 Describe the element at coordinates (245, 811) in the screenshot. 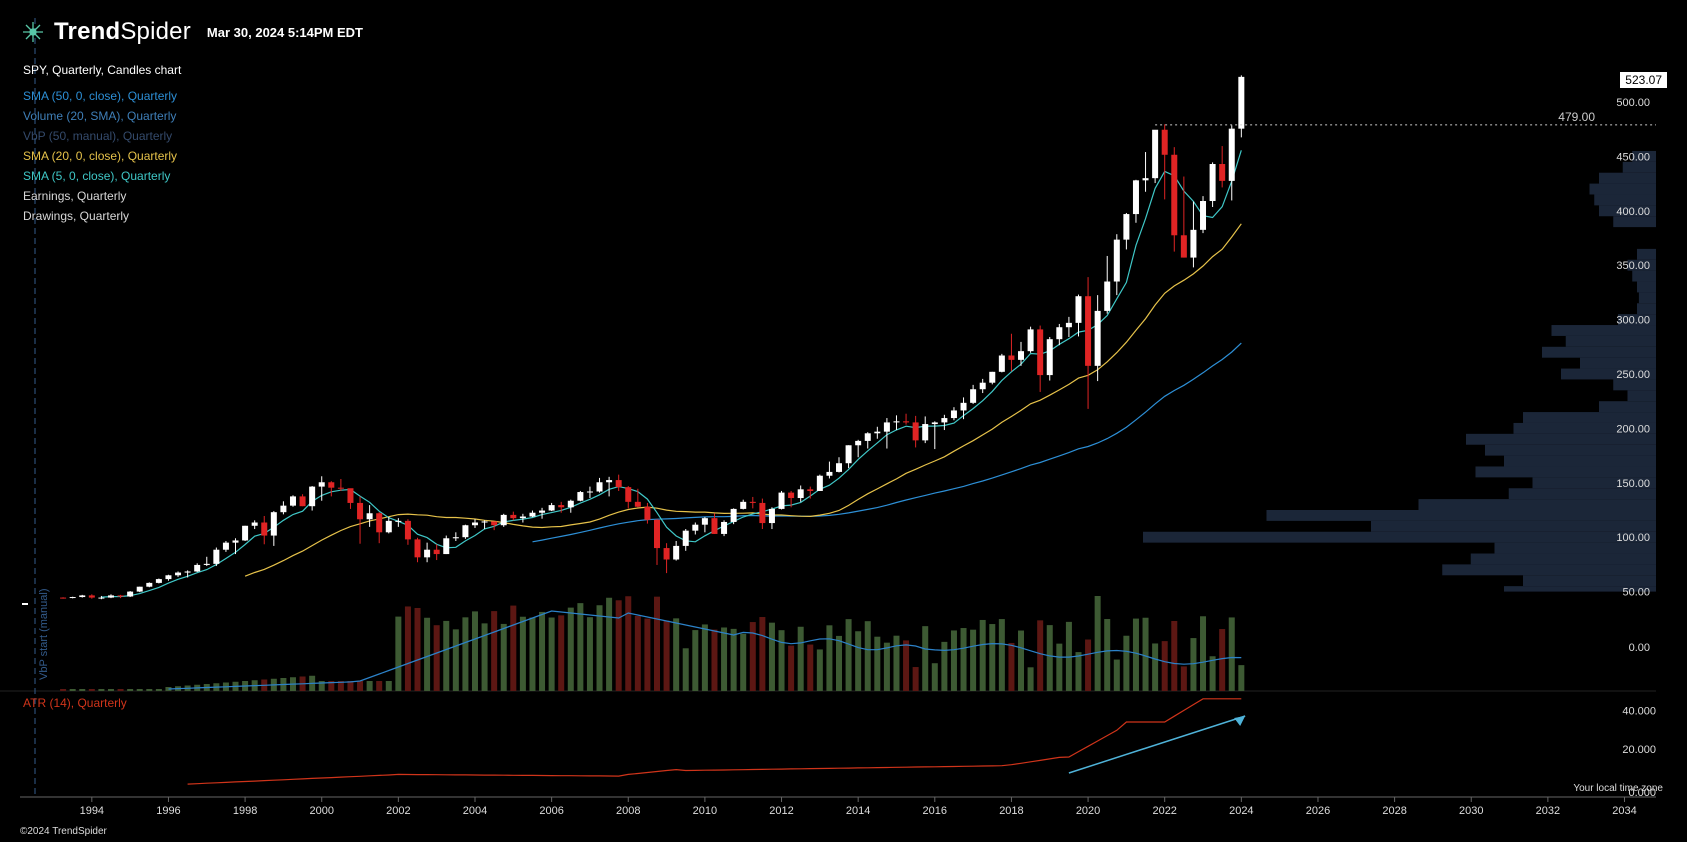

I see `time-tick-label: 1998` at that location.